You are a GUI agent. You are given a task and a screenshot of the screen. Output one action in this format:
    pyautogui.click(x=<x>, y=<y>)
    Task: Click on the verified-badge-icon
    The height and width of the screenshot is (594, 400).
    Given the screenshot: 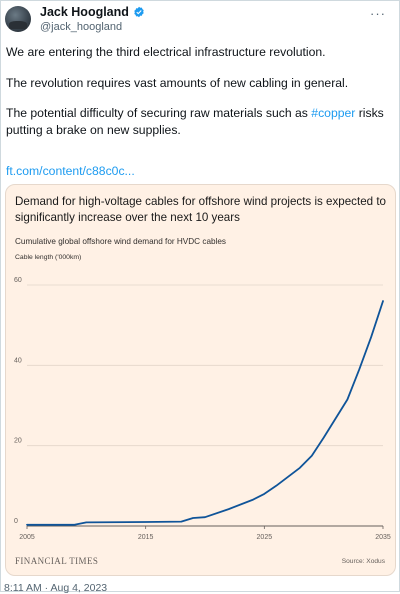 What is the action you would take?
    pyautogui.click(x=139, y=12)
    